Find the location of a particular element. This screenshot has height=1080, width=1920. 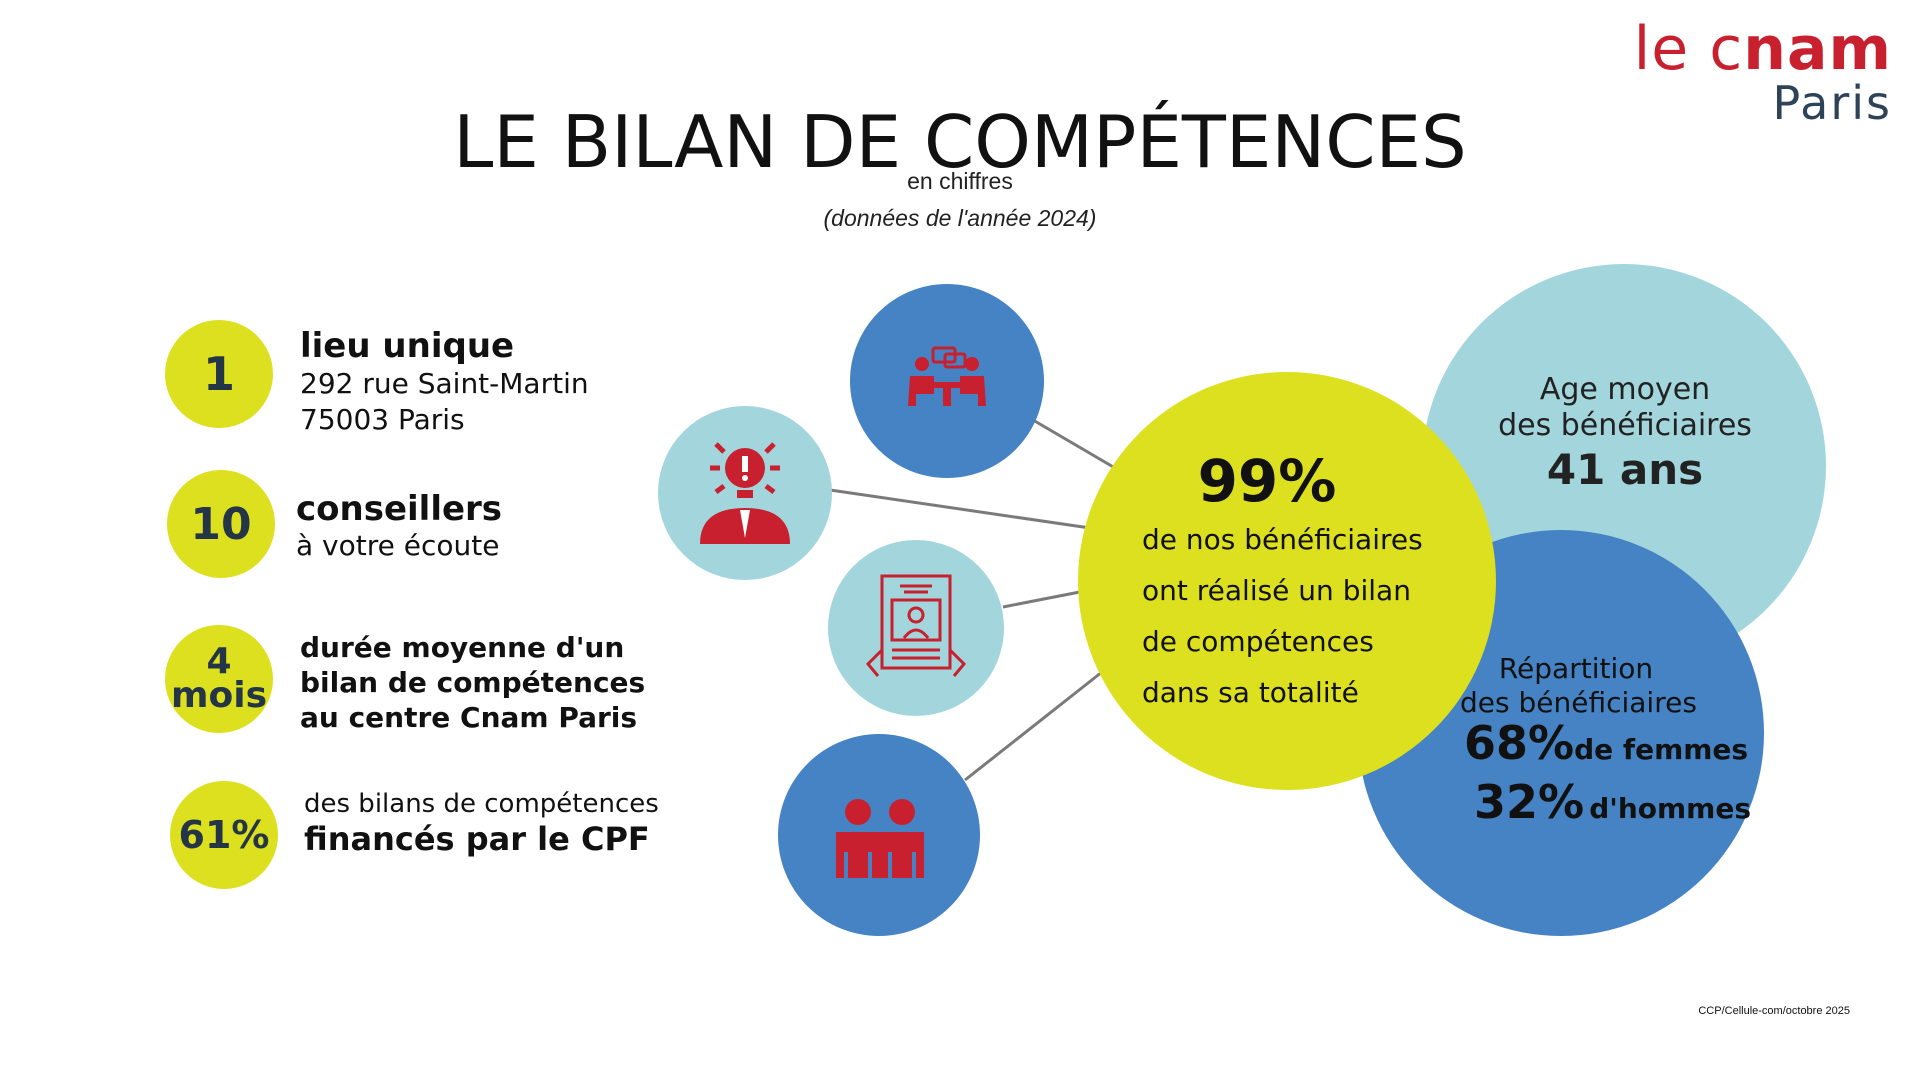

stat-locations-label: lieu unique is located at coordinates (407, 346).